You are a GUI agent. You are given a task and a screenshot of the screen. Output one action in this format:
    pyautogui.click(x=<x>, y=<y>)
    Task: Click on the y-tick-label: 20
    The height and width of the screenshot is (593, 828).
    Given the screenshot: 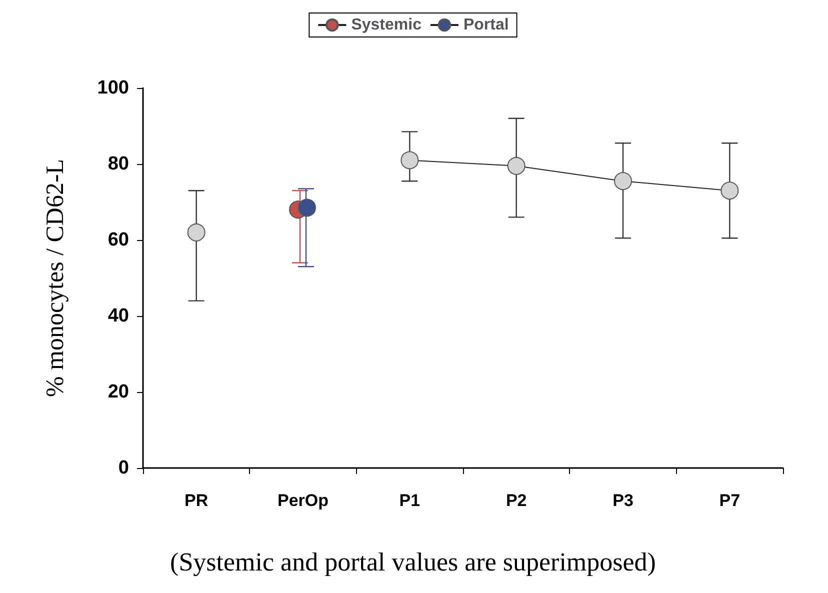 What is the action you would take?
    pyautogui.click(x=118, y=392)
    